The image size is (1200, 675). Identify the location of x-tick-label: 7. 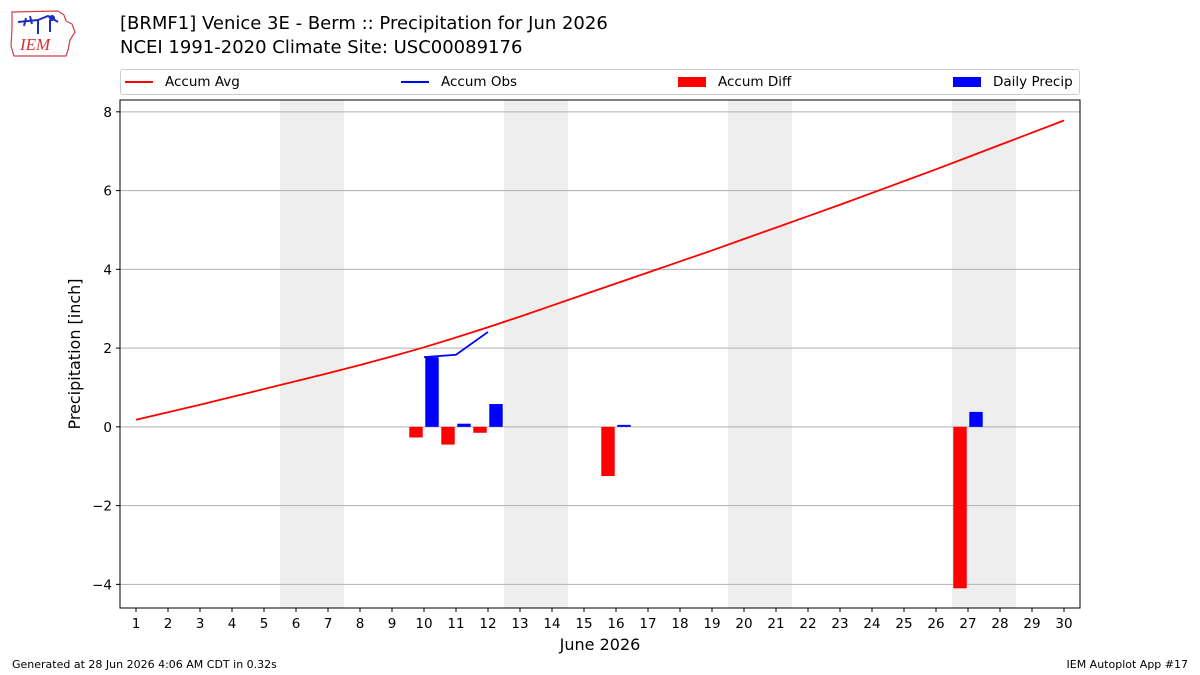
(328, 624).